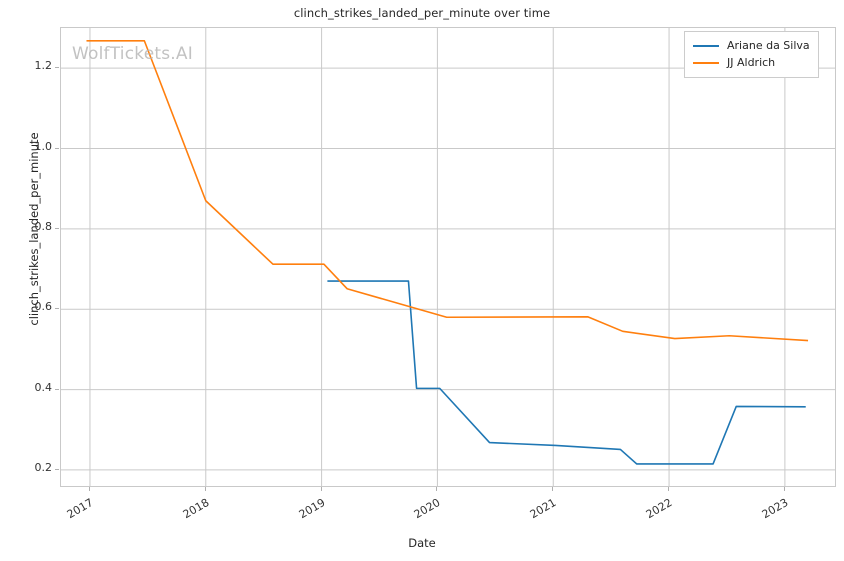 This screenshot has width=844, height=561. I want to click on y-tick-label: 0.8, so click(43, 226).